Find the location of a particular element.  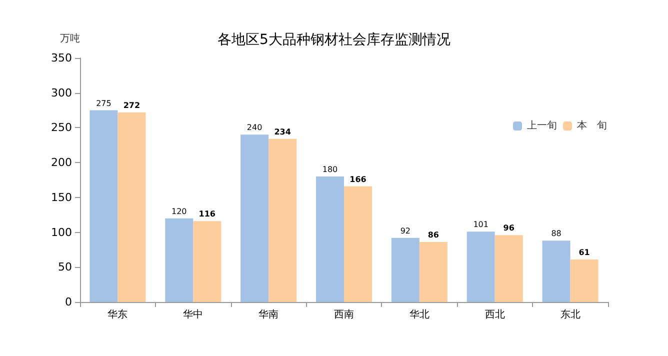

y-axis-title: 万吨 is located at coordinates (70, 38).